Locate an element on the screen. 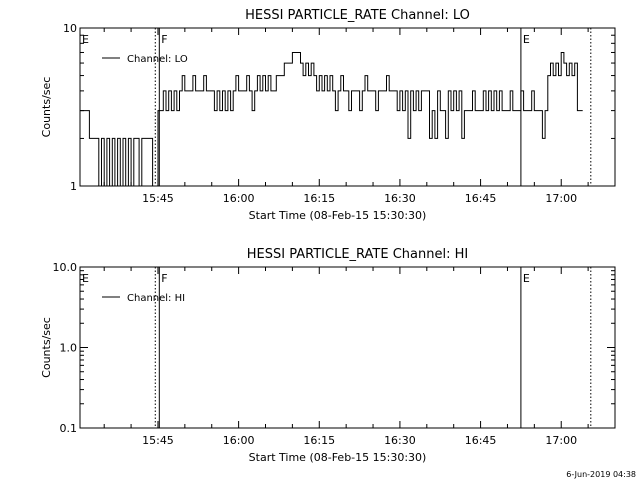 Image resolution: width=640 pixels, height=480 pixels. chart-1-event-marker-label: F is located at coordinates (164, 278).